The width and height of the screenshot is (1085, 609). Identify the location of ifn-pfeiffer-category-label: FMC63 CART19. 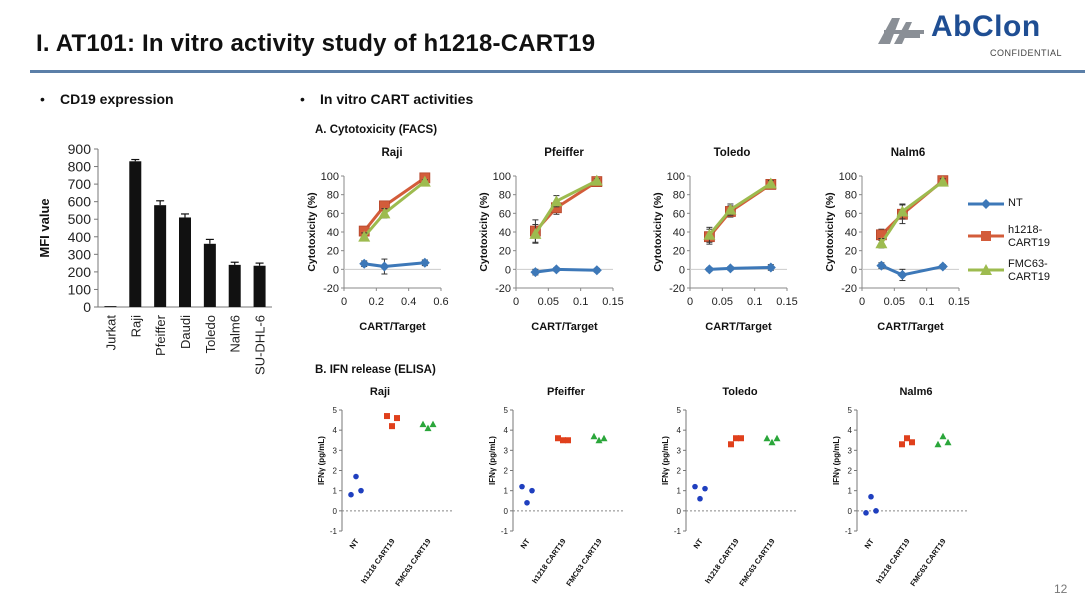
(583, 562).